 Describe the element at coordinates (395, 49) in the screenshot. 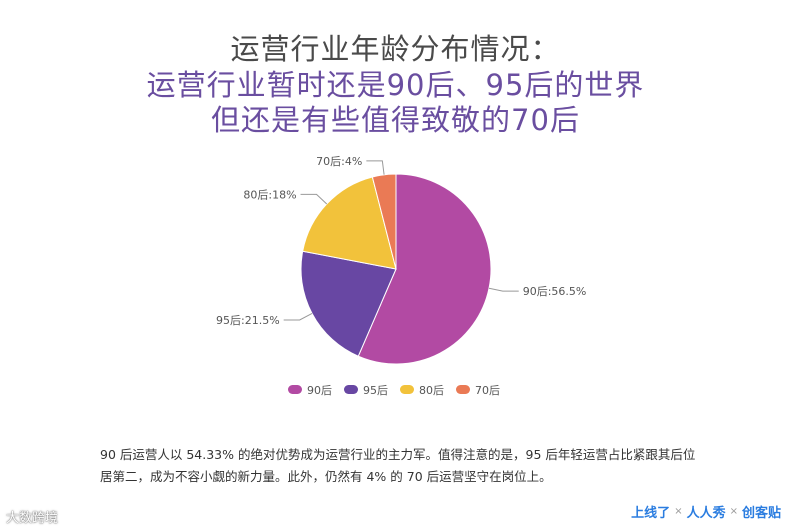

I see `chart-title-line-1: 运营行业年龄分布情况：` at that location.